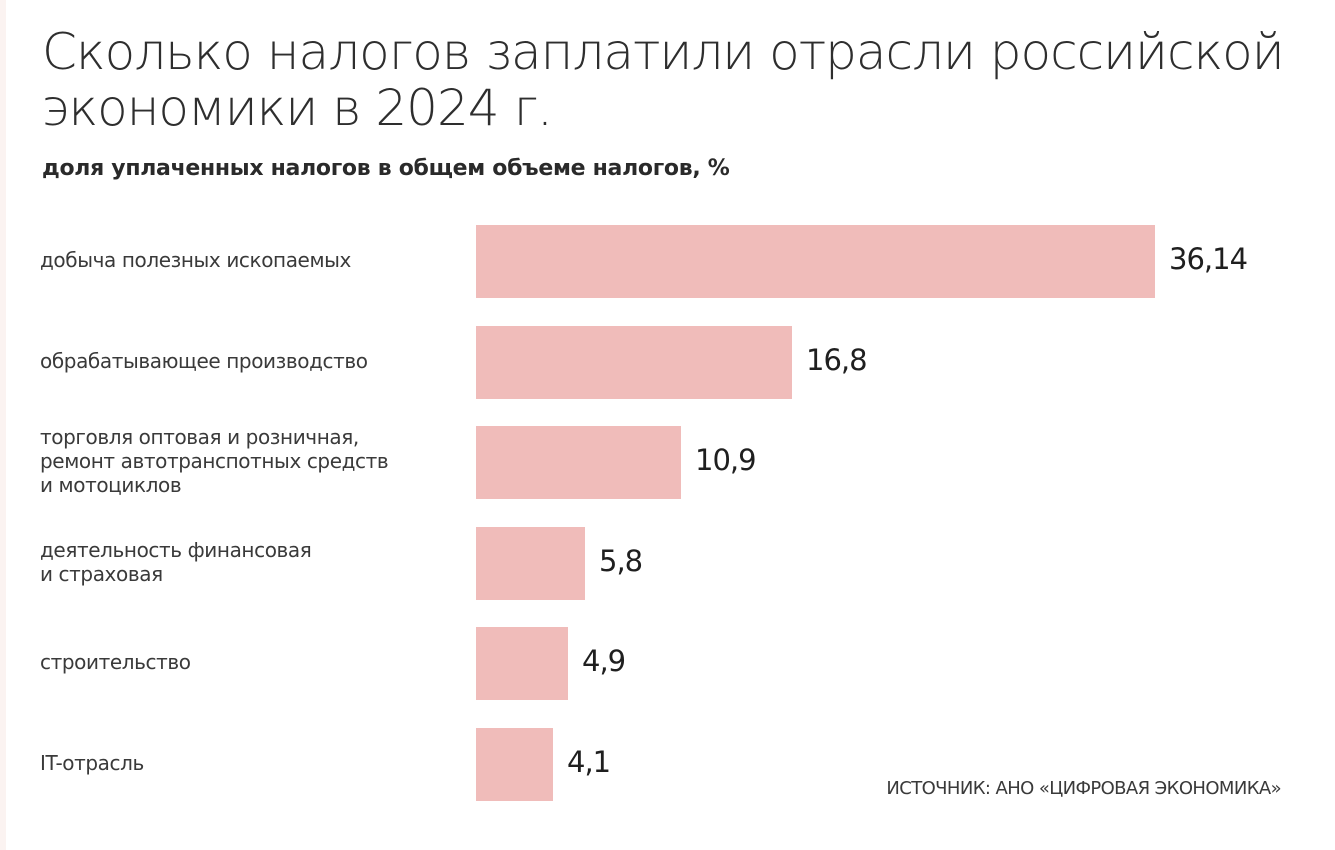  I want to click on bar-value-label: 4,9, so click(604, 660).